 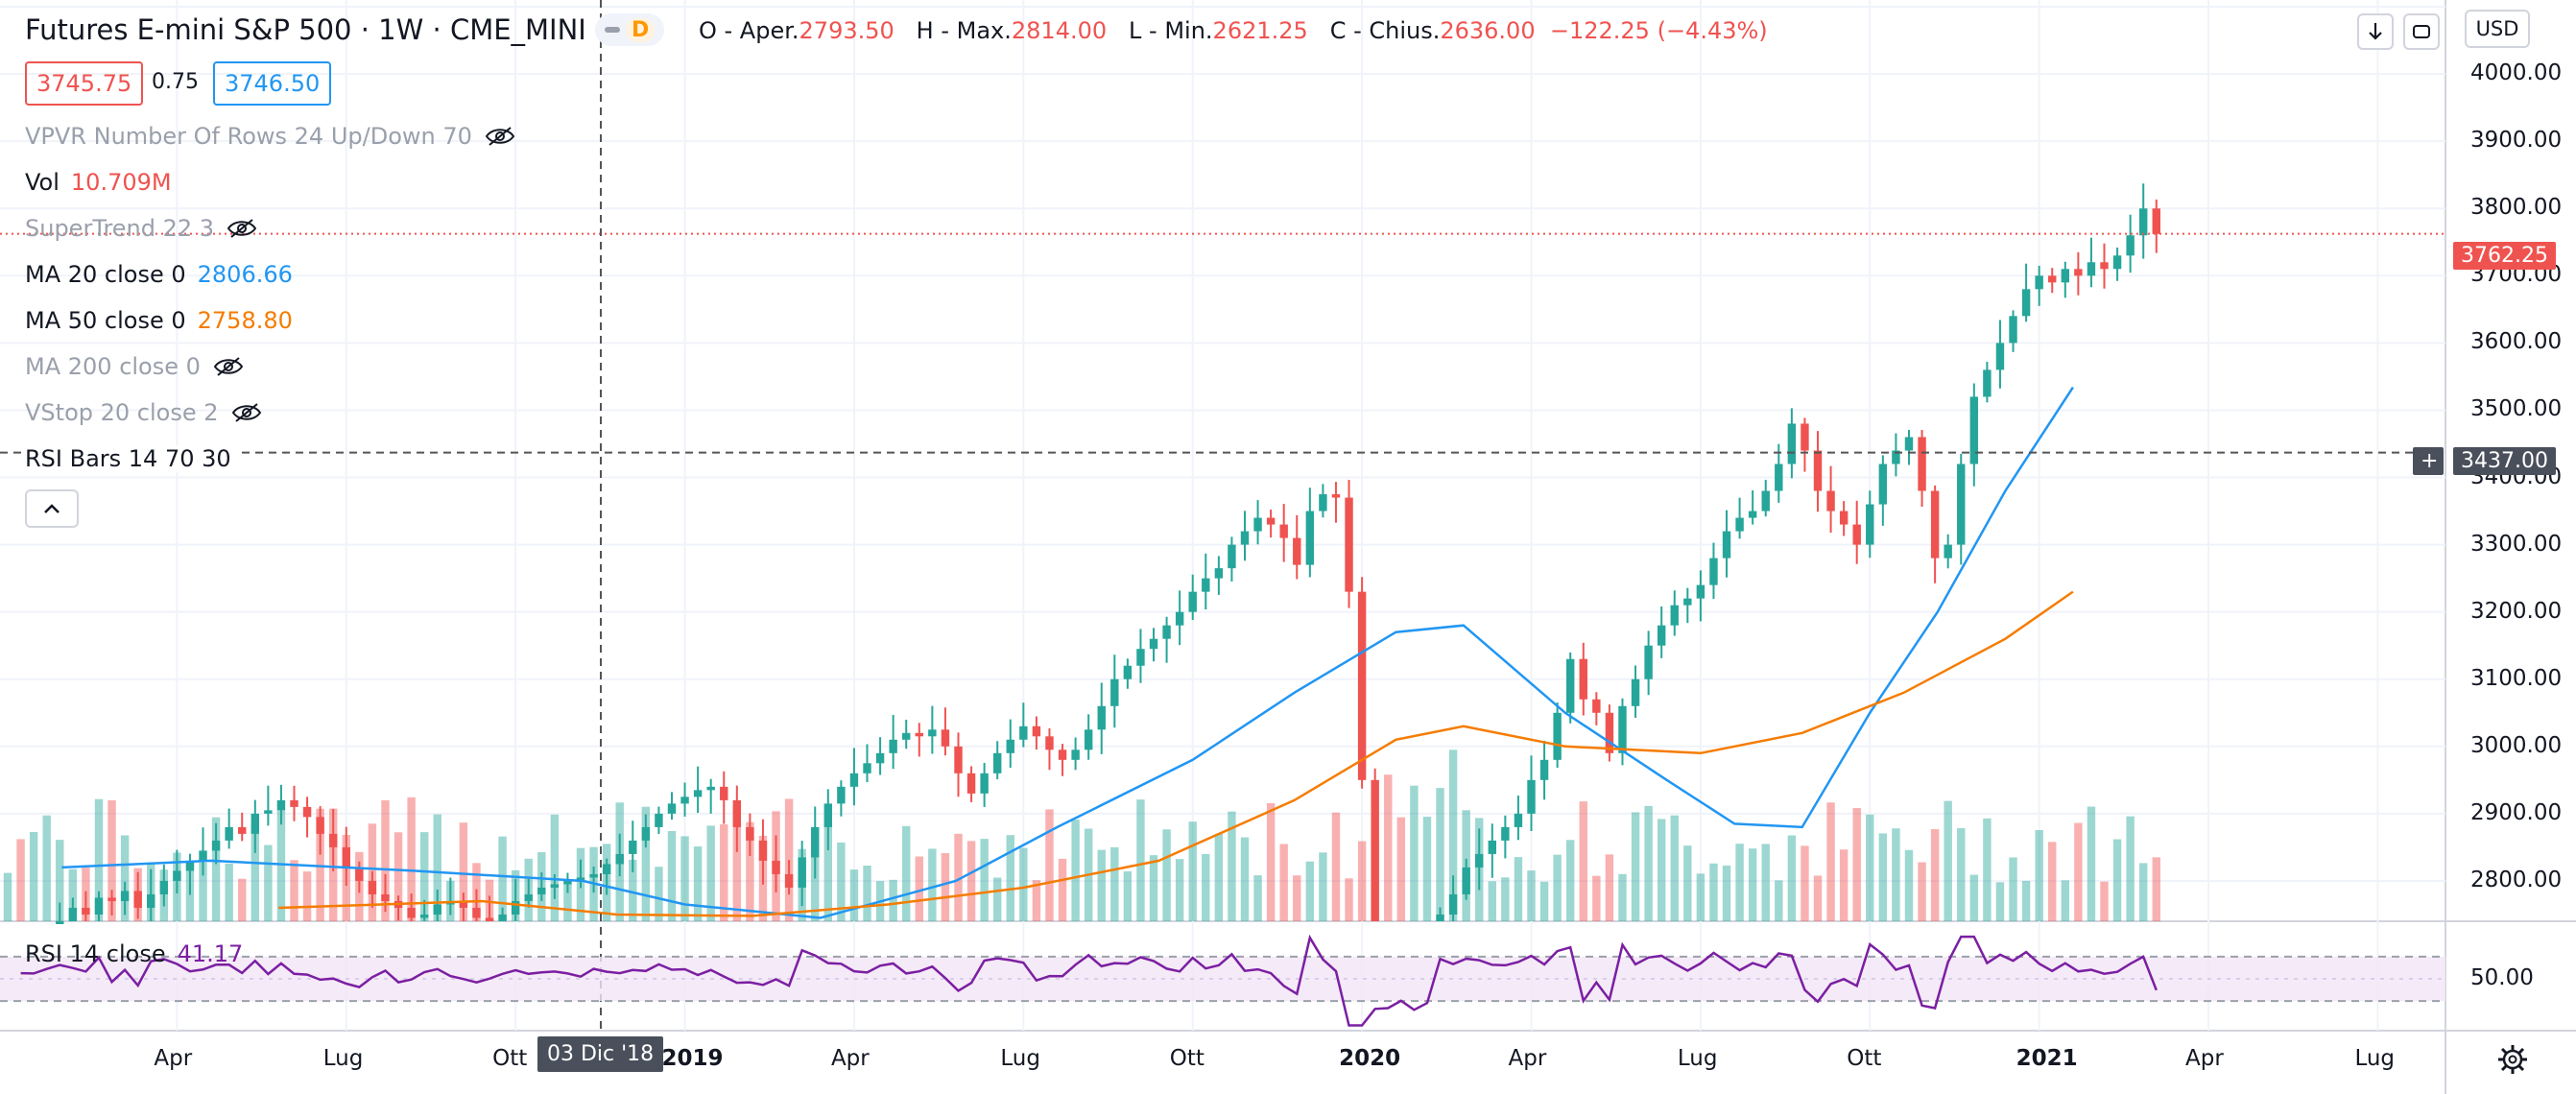 What do you see at coordinates (2428, 461) in the screenshot?
I see `add-alert-button: +` at bounding box center [2428, 461].